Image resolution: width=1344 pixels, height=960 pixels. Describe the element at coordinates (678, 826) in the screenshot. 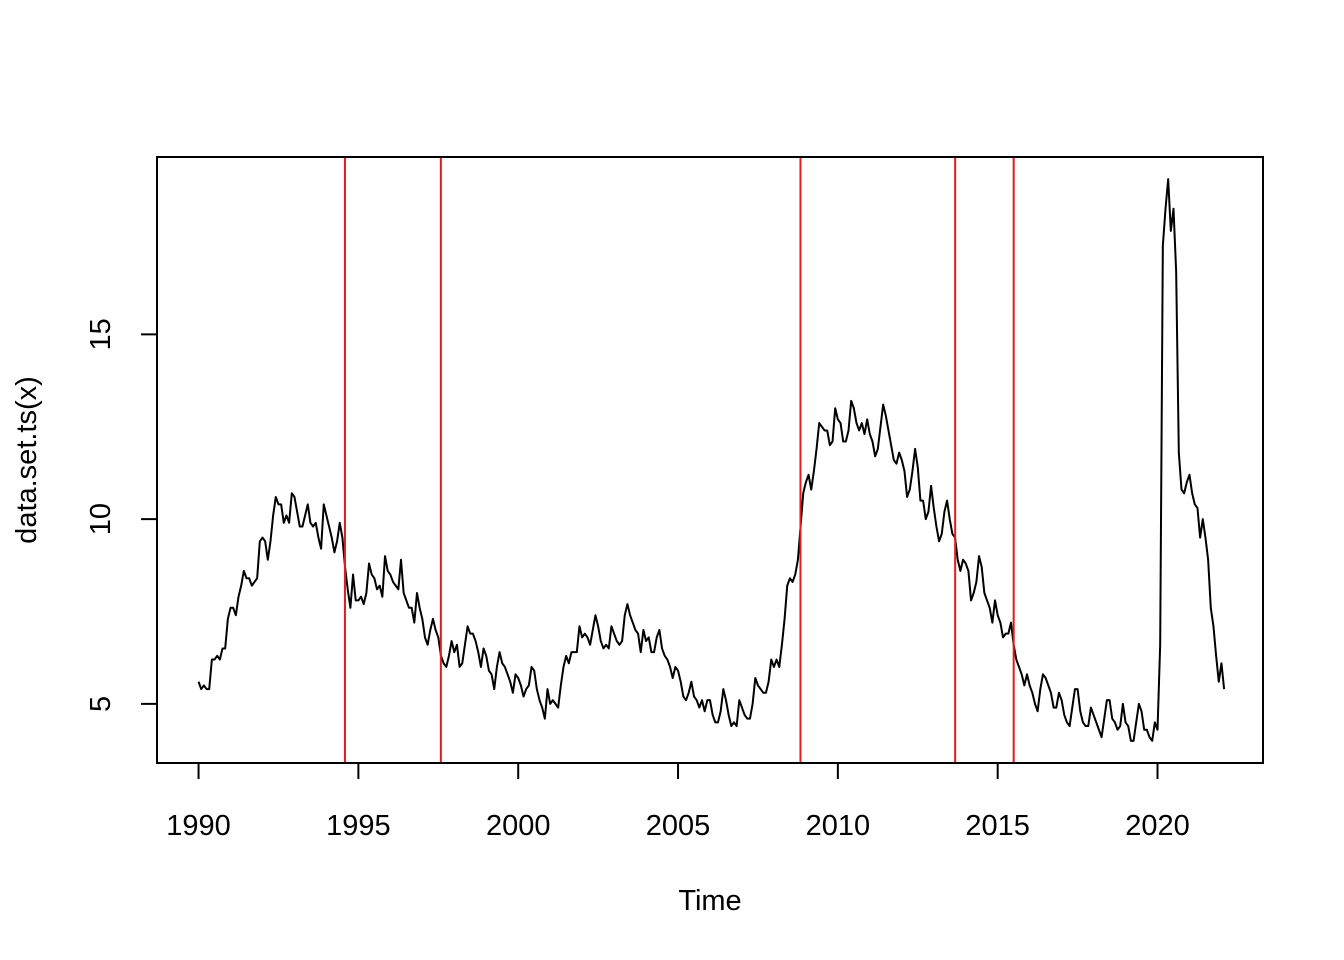

I see `x-tick-label: 2005` at that location.